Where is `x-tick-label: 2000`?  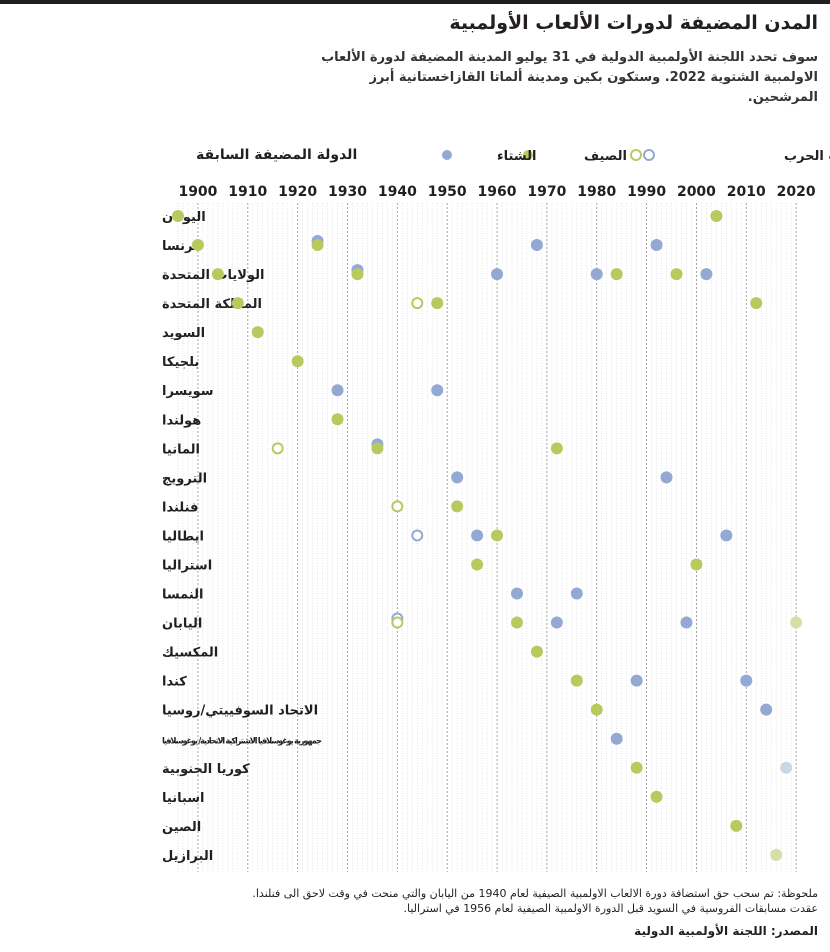 x-tick-label: 2000 is located at coordinates (696, 192).